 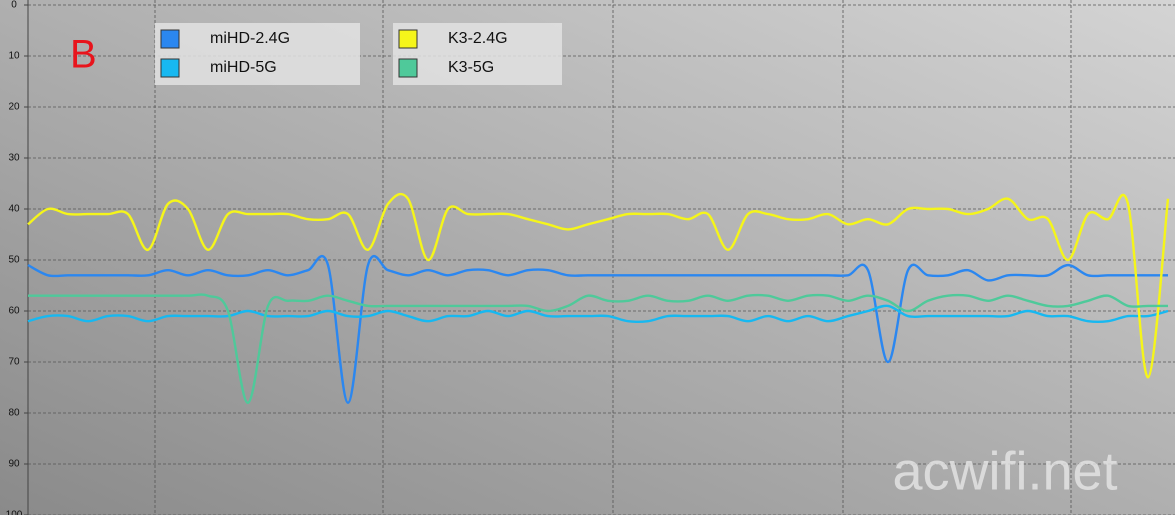 What do you see at coordinates (14, 260) in the screenshot?
I see `y-tick-label: 50` at bounding box center [14, 260].